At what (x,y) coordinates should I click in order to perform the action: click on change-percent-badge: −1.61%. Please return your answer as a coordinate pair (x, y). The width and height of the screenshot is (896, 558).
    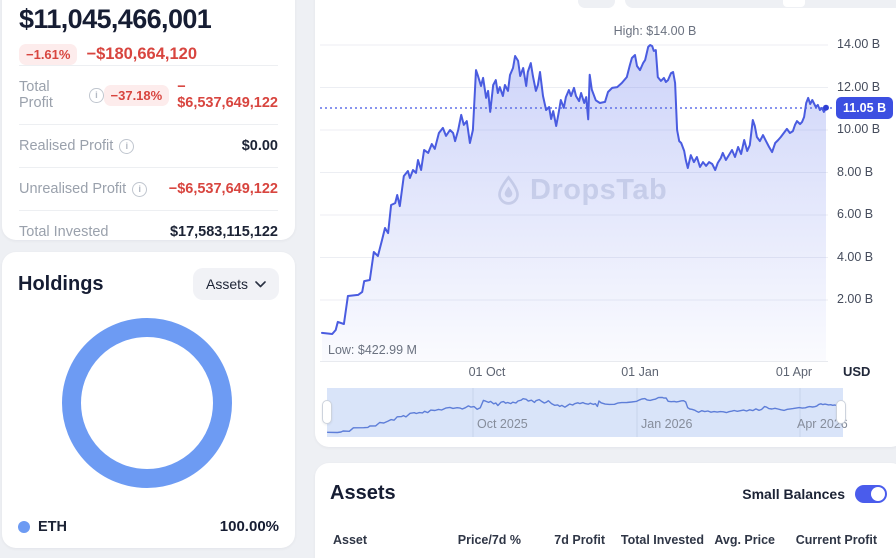
    Looking at the image, I should click on (48, 54).